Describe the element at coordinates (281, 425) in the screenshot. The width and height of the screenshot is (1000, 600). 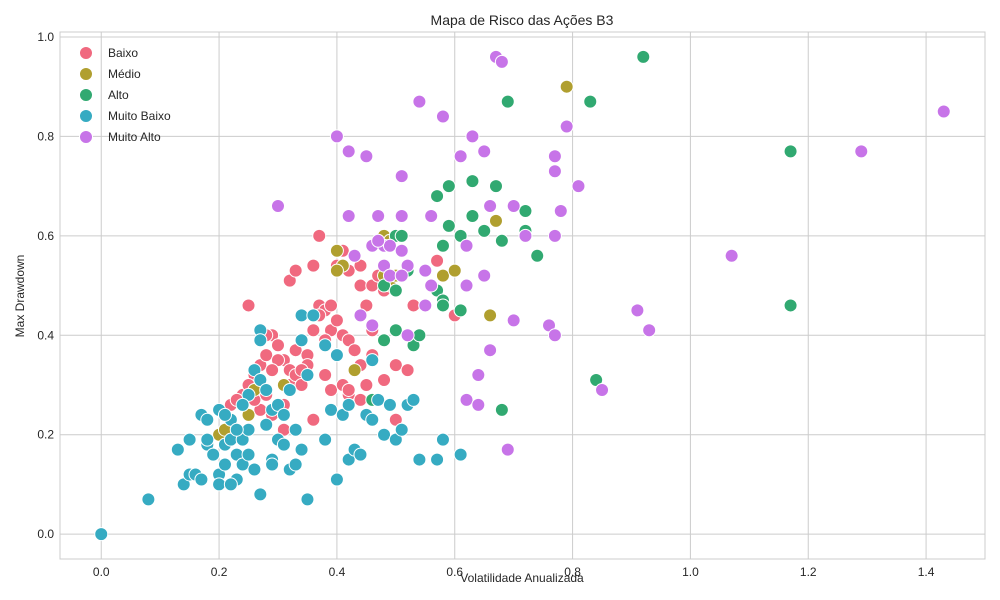
I see `series-group` at that location.